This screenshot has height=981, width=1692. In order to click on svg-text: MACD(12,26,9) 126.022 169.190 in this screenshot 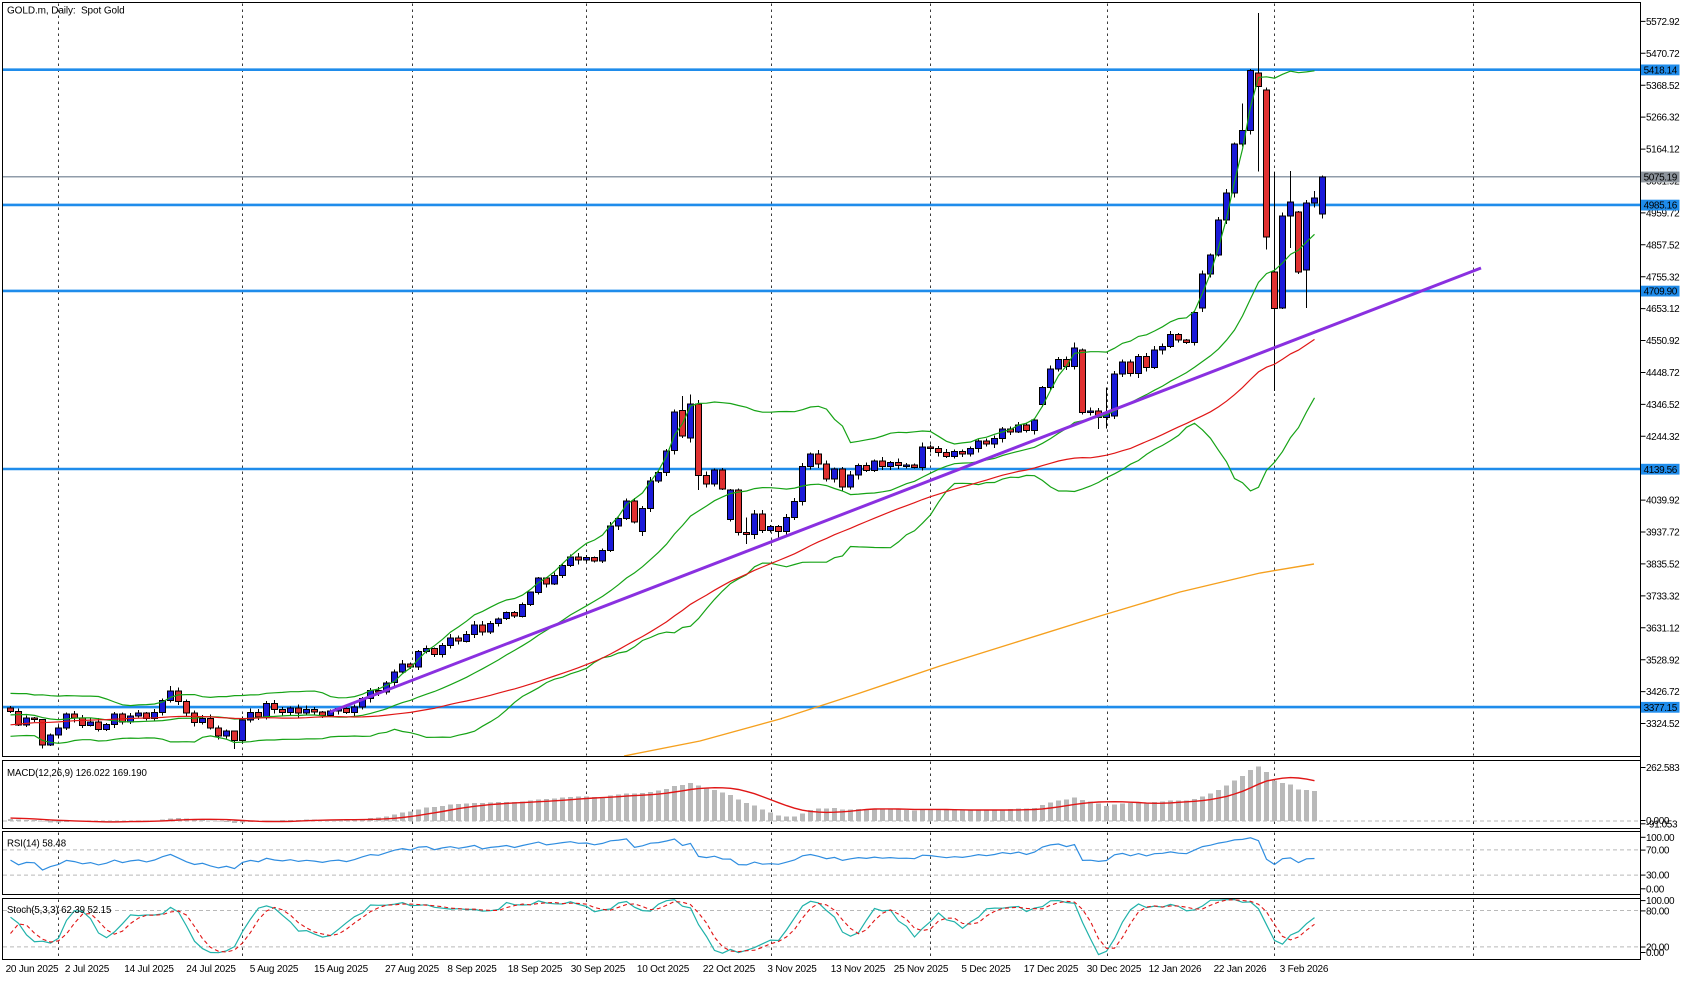, I will do `click(77, 773)`.